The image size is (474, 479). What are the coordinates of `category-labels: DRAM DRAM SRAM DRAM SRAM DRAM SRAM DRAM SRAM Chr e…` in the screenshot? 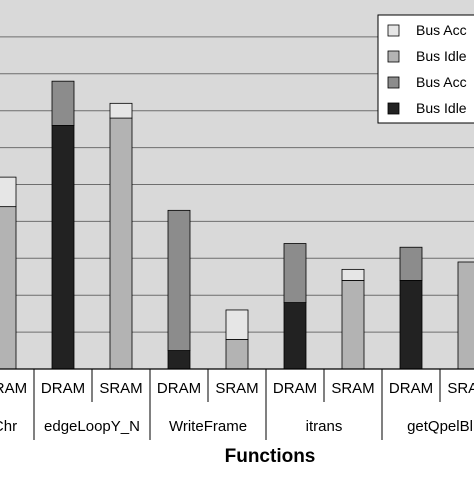 It's located at (237, 407).